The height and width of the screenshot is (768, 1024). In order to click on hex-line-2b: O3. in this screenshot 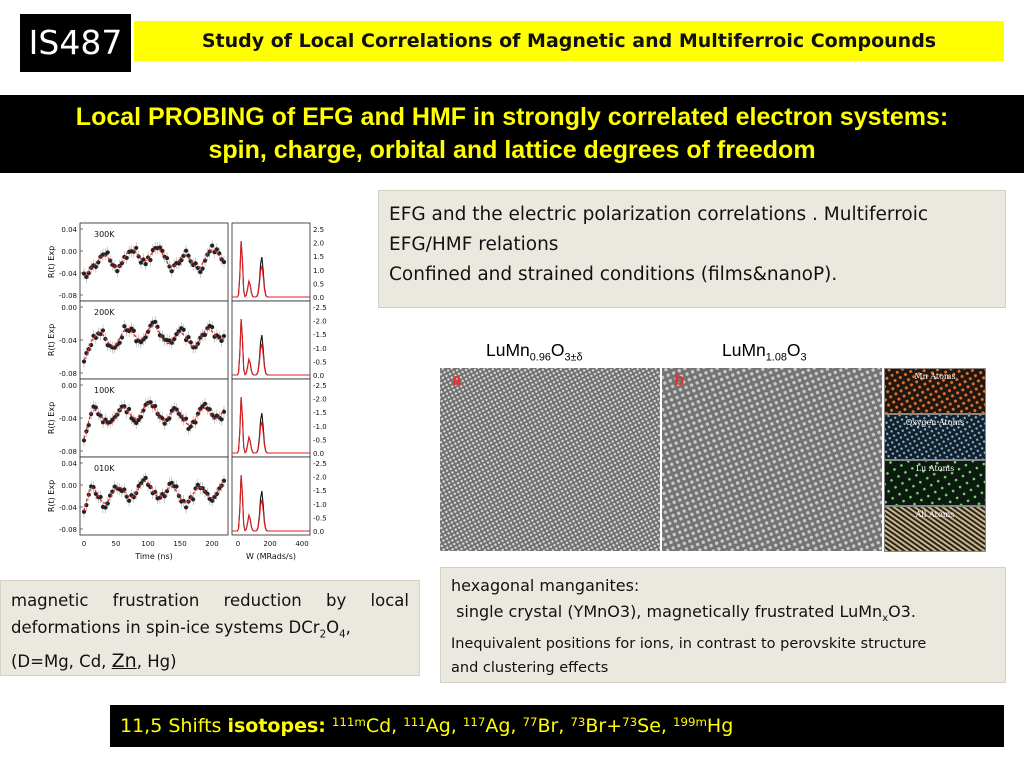, I will do `click(902, 611)`.